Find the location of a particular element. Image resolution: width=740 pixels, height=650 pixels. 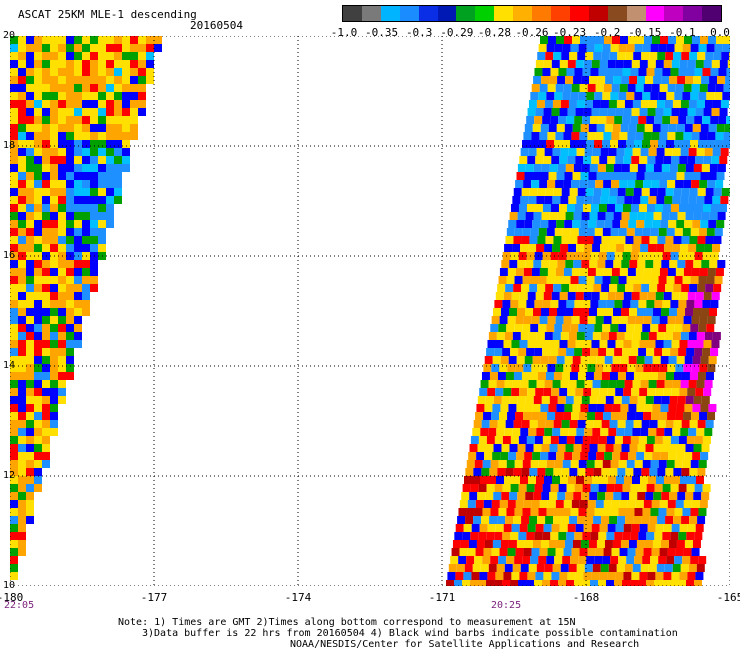

colorbar-segment is located at coordinates (636, 13).